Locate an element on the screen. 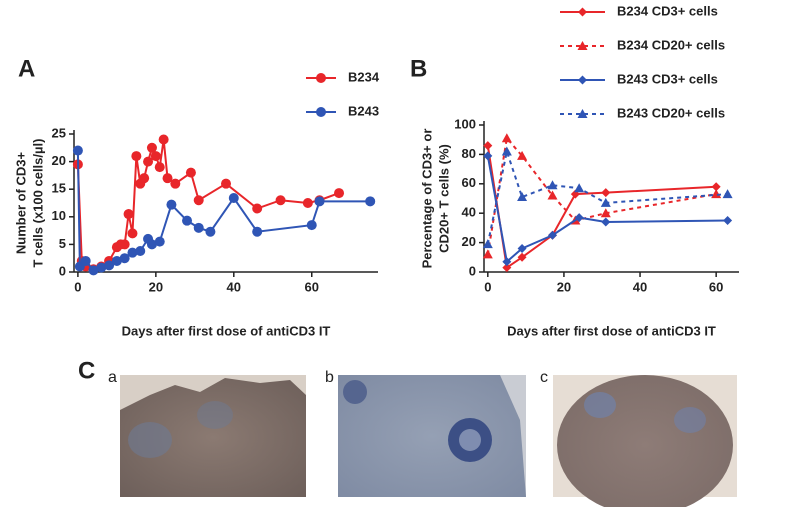  micrograph-c is located at coordinates (645, 441).